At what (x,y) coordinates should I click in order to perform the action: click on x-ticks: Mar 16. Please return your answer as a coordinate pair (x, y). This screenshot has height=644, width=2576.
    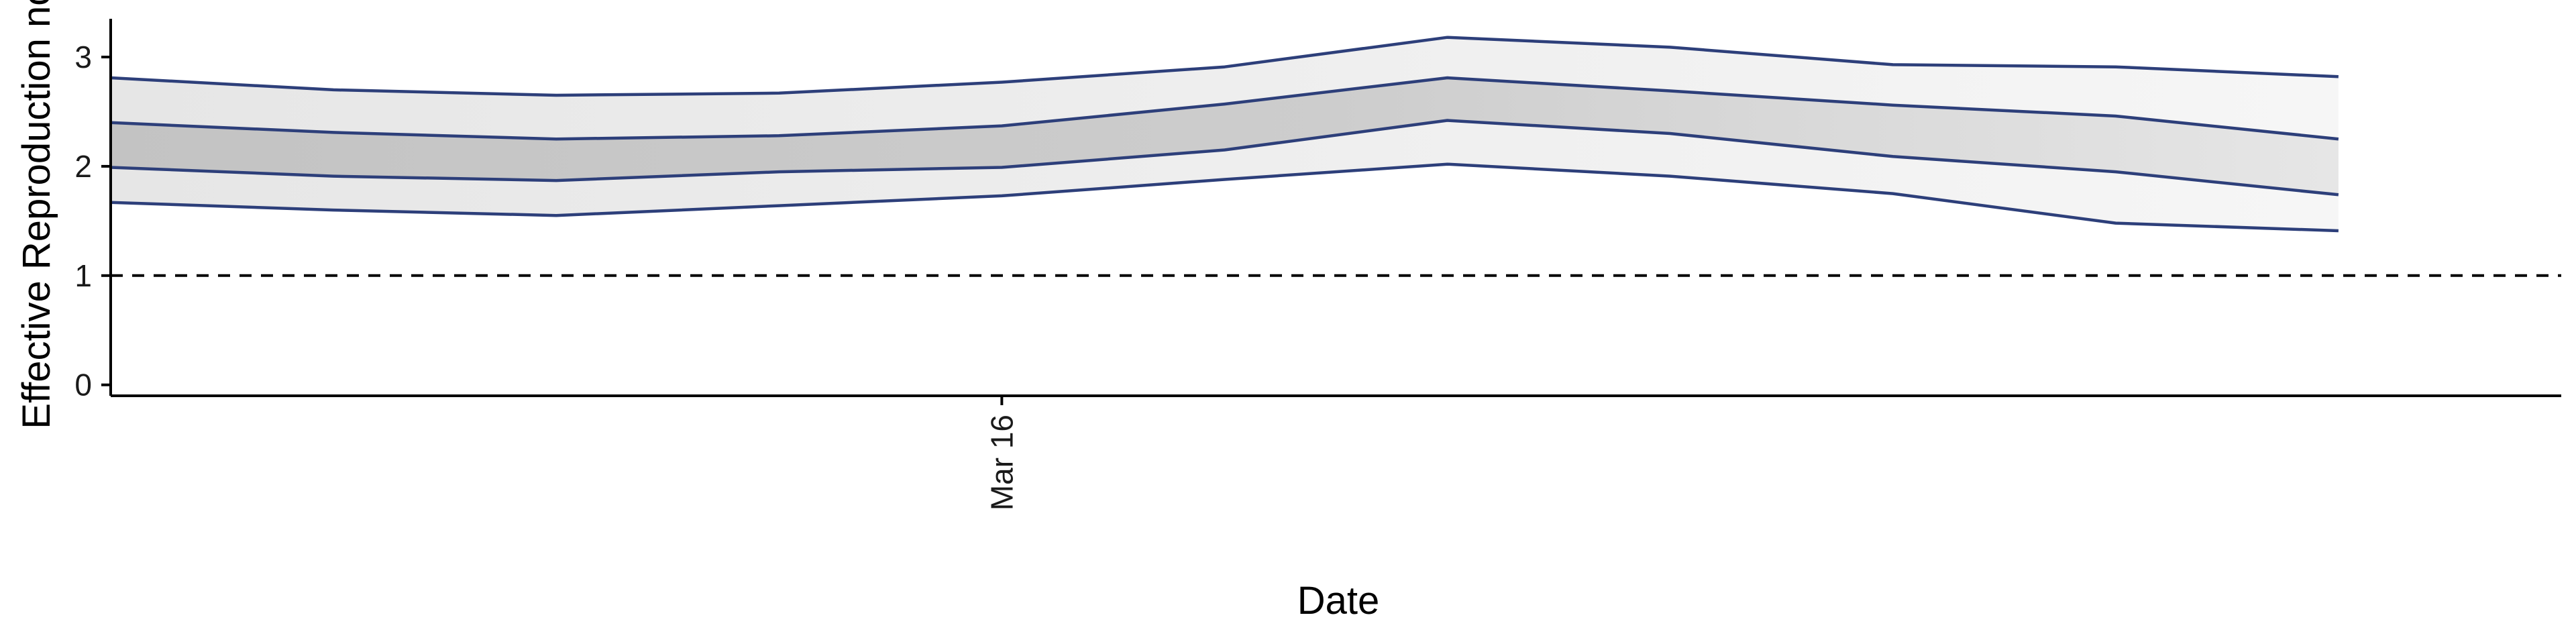
    Looking at the image, I should click on (1001, 453).